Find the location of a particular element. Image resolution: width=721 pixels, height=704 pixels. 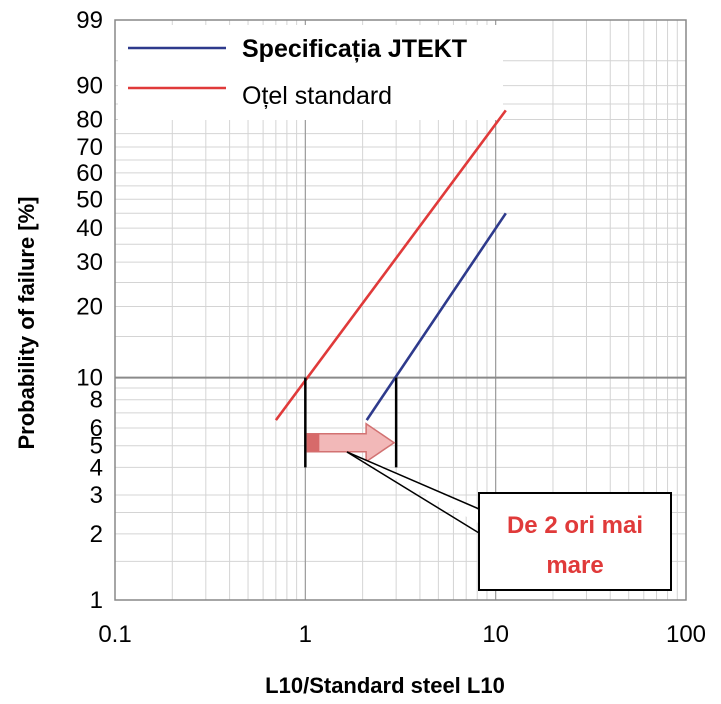

callout-box is located at coordinates (575, 541).